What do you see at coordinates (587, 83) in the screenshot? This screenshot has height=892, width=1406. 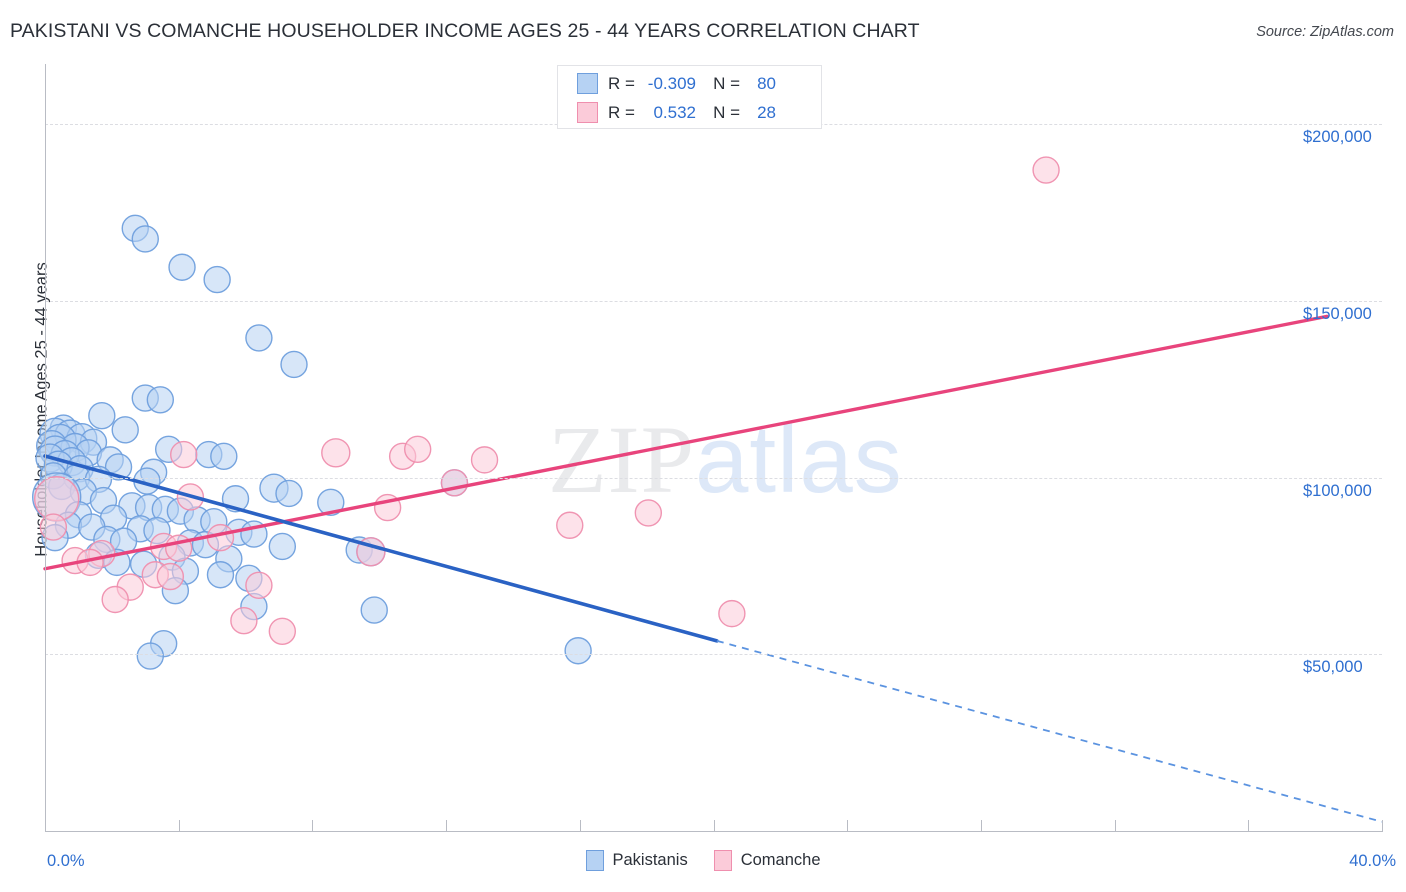 I see `stats-swatch-pakistanis` at bounding box center [587, 83].